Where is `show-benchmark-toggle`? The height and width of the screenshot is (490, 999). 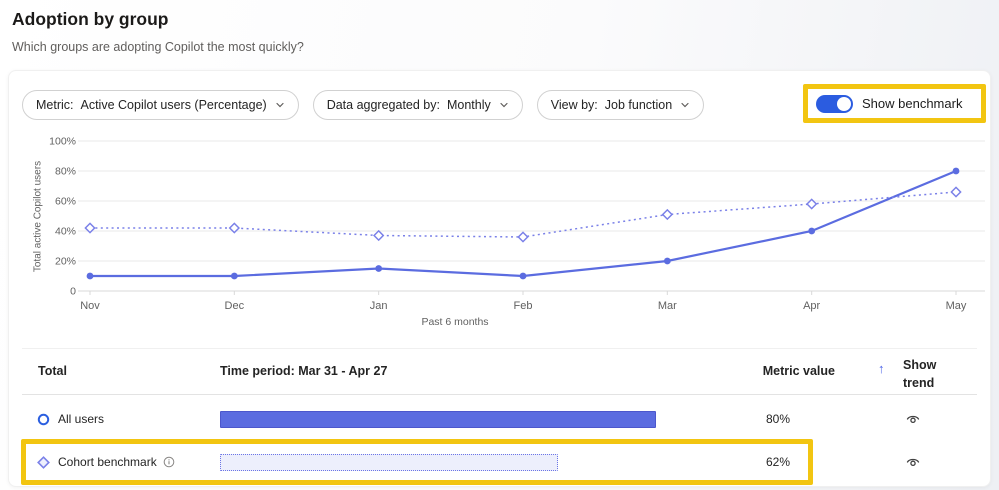
show-benchmark-toggle is located at coordinates (834, 103).